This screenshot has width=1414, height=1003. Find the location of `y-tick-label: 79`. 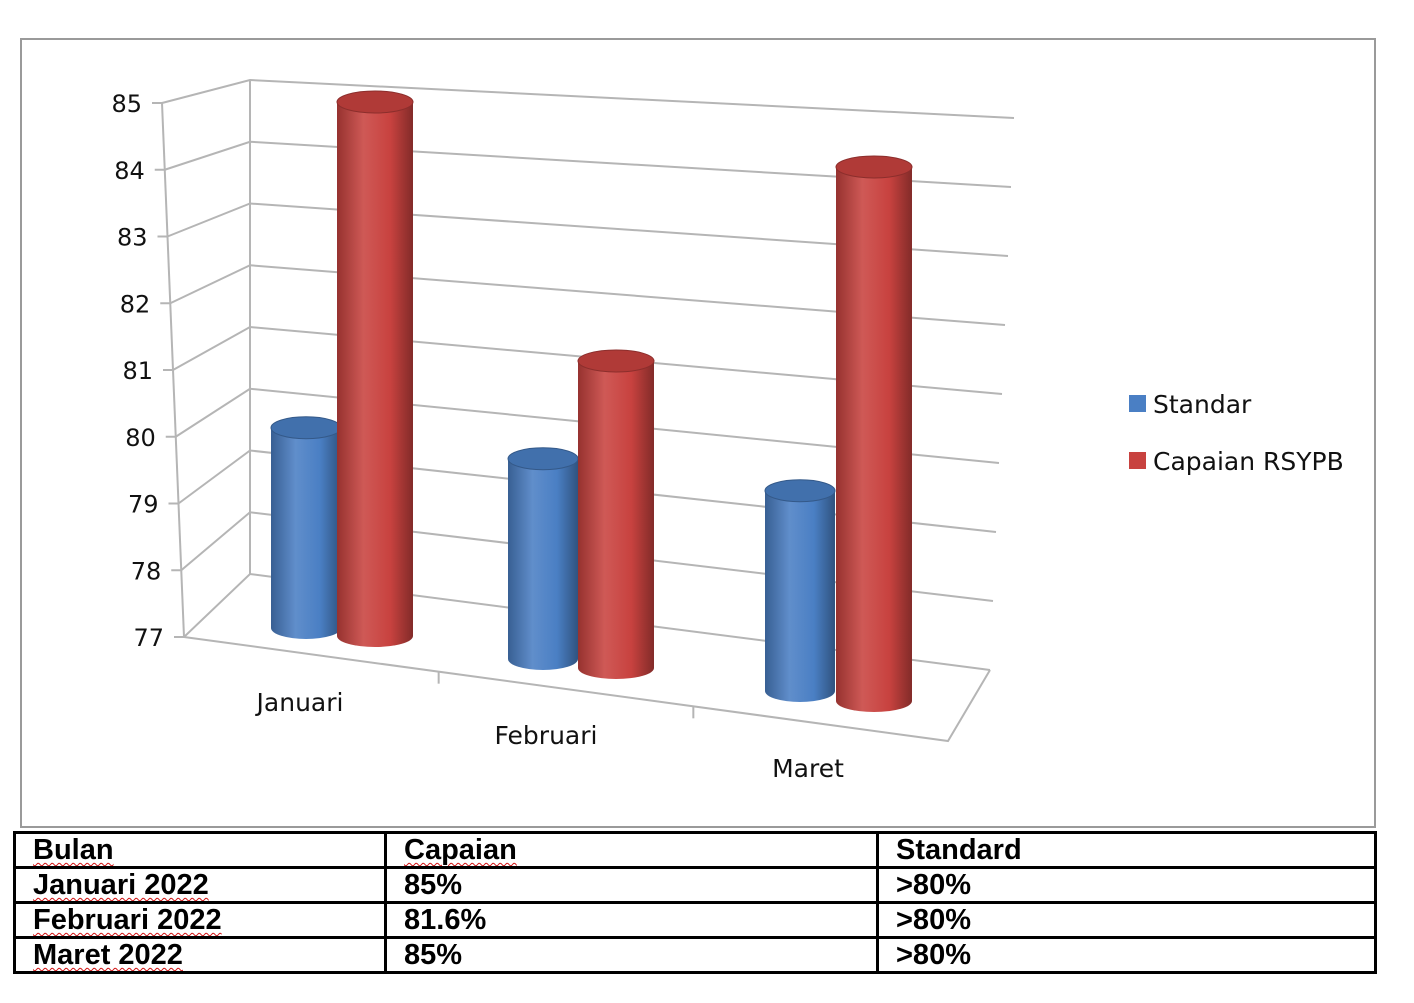

y-tick-label: 79 is located at coordinates (143, 505).